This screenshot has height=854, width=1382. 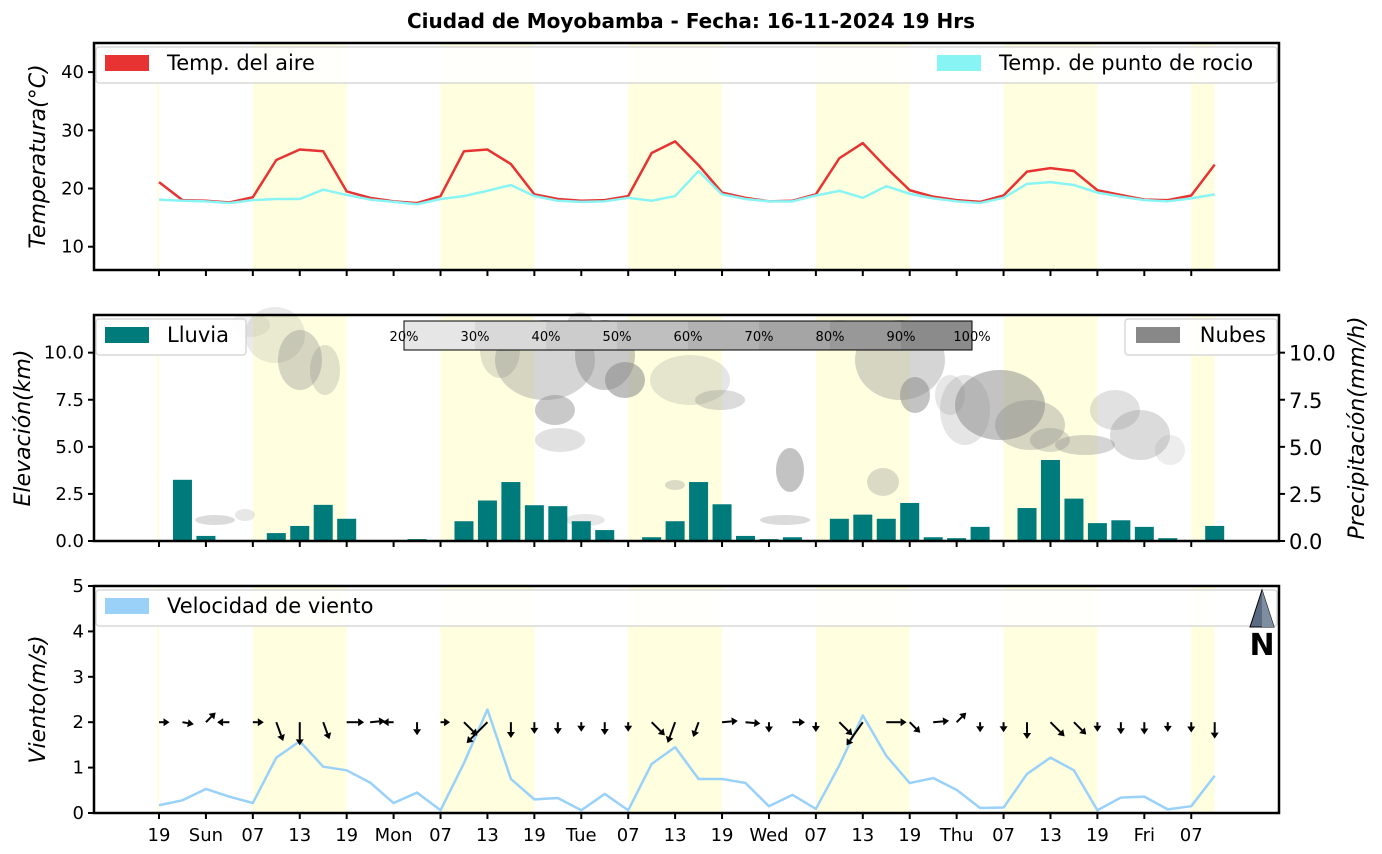 What do you see at coordinates (394, 835) in the screenshot?
I see `x-tick-label: Mon` at bounding box center [394, 835].